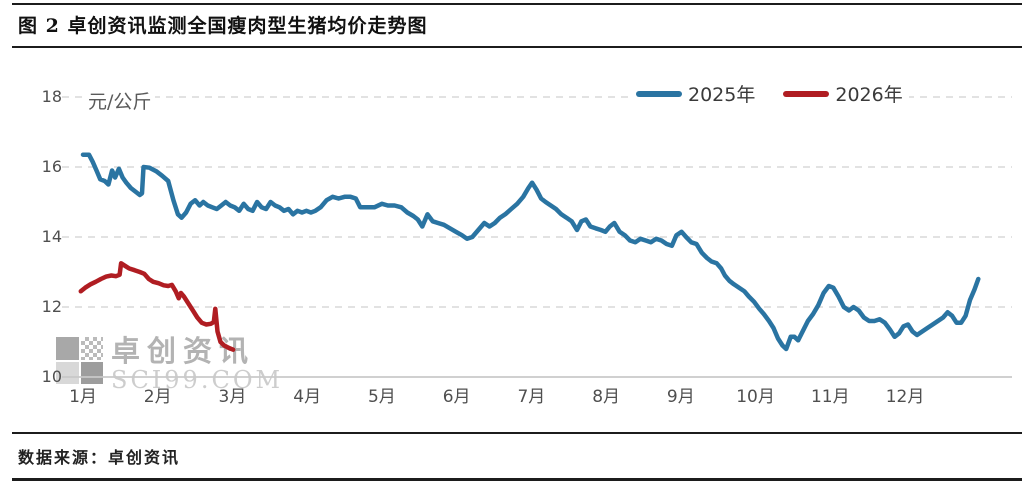 This screenshot has width=1034, height=489. I want to click on x-tick-label: 7月, so click(531, 397).